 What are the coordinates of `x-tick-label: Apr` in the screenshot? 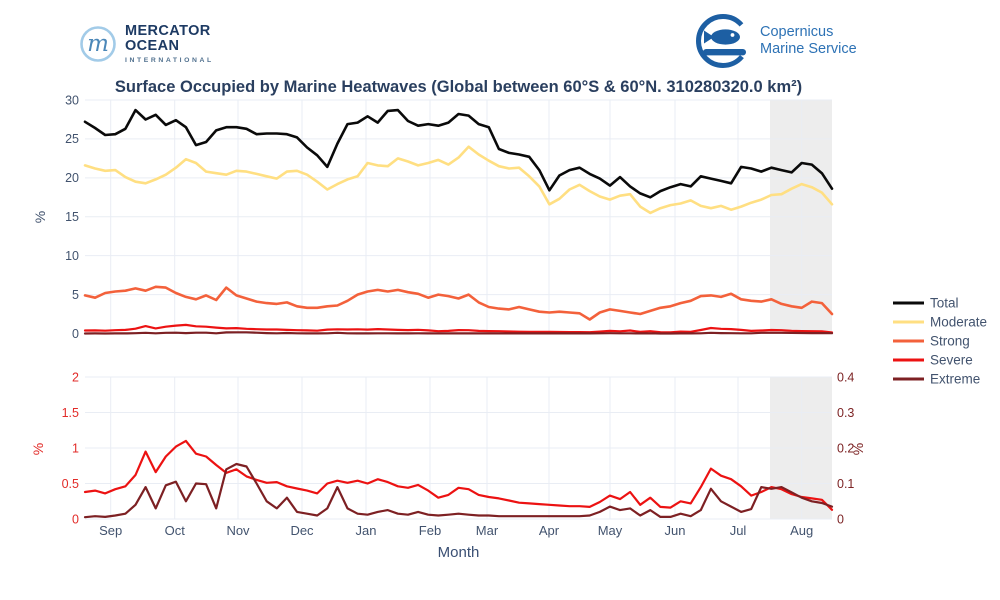 It's located at (549, 530).